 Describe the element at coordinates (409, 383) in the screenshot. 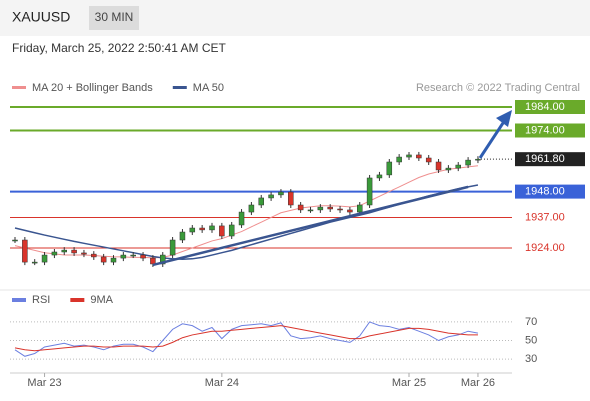

I see `x-tick-label: Mar 25` at that location.